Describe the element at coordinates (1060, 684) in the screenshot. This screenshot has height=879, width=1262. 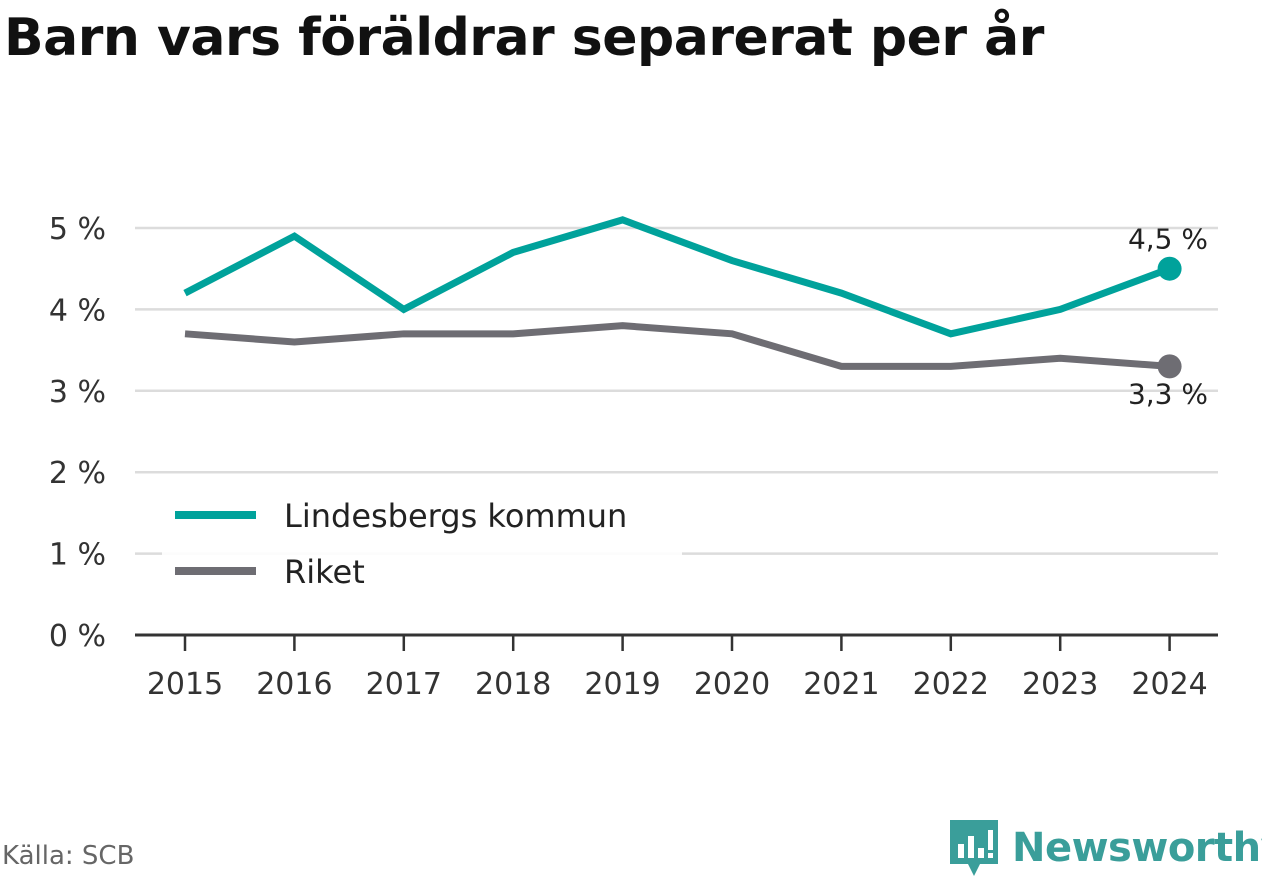
I see `x-tick-label: 2023` at that location.